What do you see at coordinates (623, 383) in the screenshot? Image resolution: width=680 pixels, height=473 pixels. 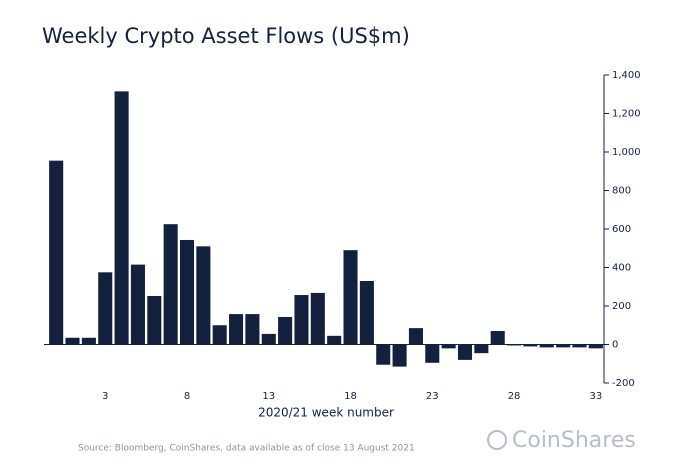 I see `y-tick-label: -200` at bounding box center [623, 383].